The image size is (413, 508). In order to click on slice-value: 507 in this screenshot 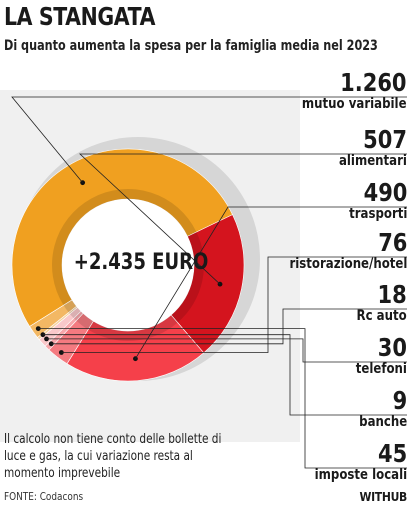, I will do `click(385, 139)`.